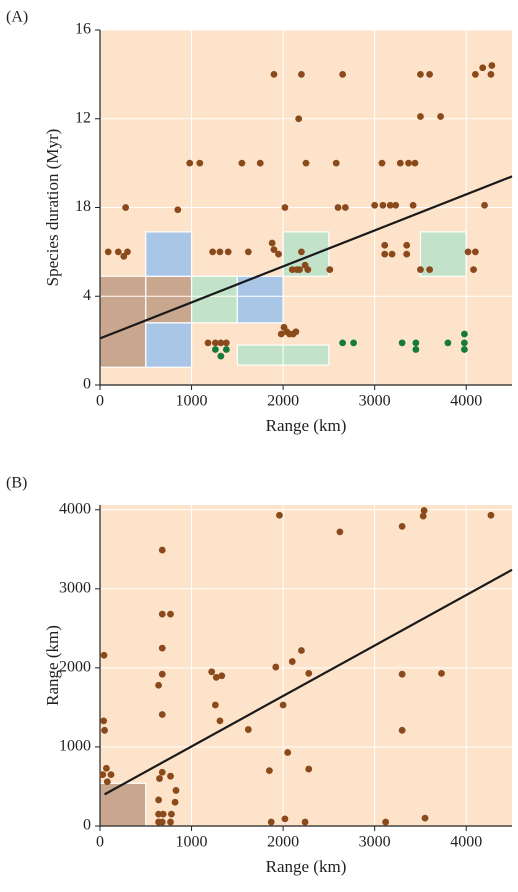 The height and width of the screenshot is (892, 518). What do you see at coordinates (17, 17) in the screenshot?
I see `panel-label: (A)` at bounding box center [17, 17].